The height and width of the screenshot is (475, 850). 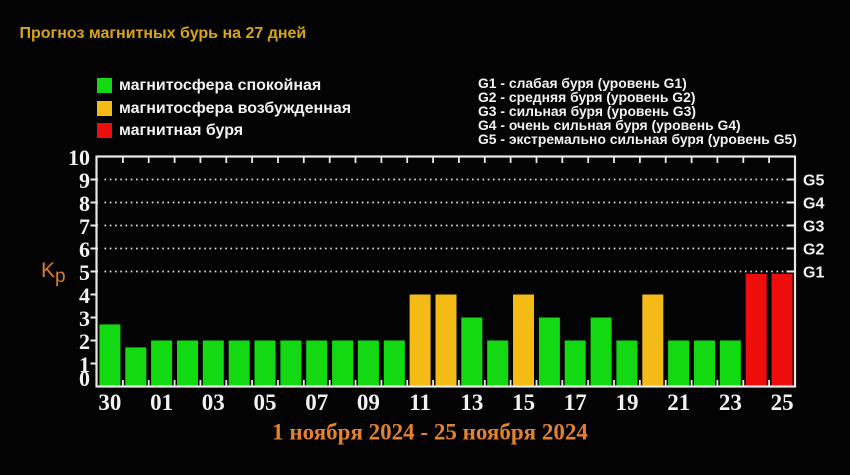 What do you see at coordinates (265, 402) in the screenshot?
I see `svg-text: 05` at bounding box center [265, 402].